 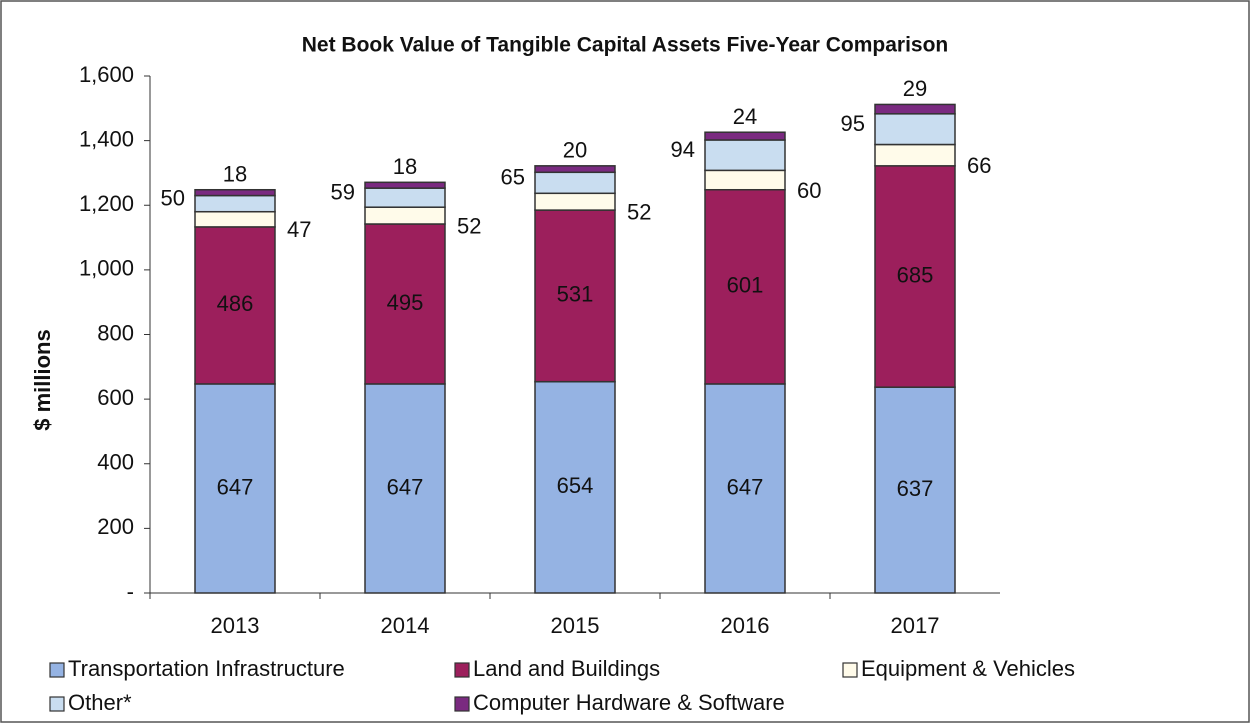 What do you see at coordinates (235, 625) in the screenshot?
I see `x-tick-label: 2013` at bounding box center [235, 625].